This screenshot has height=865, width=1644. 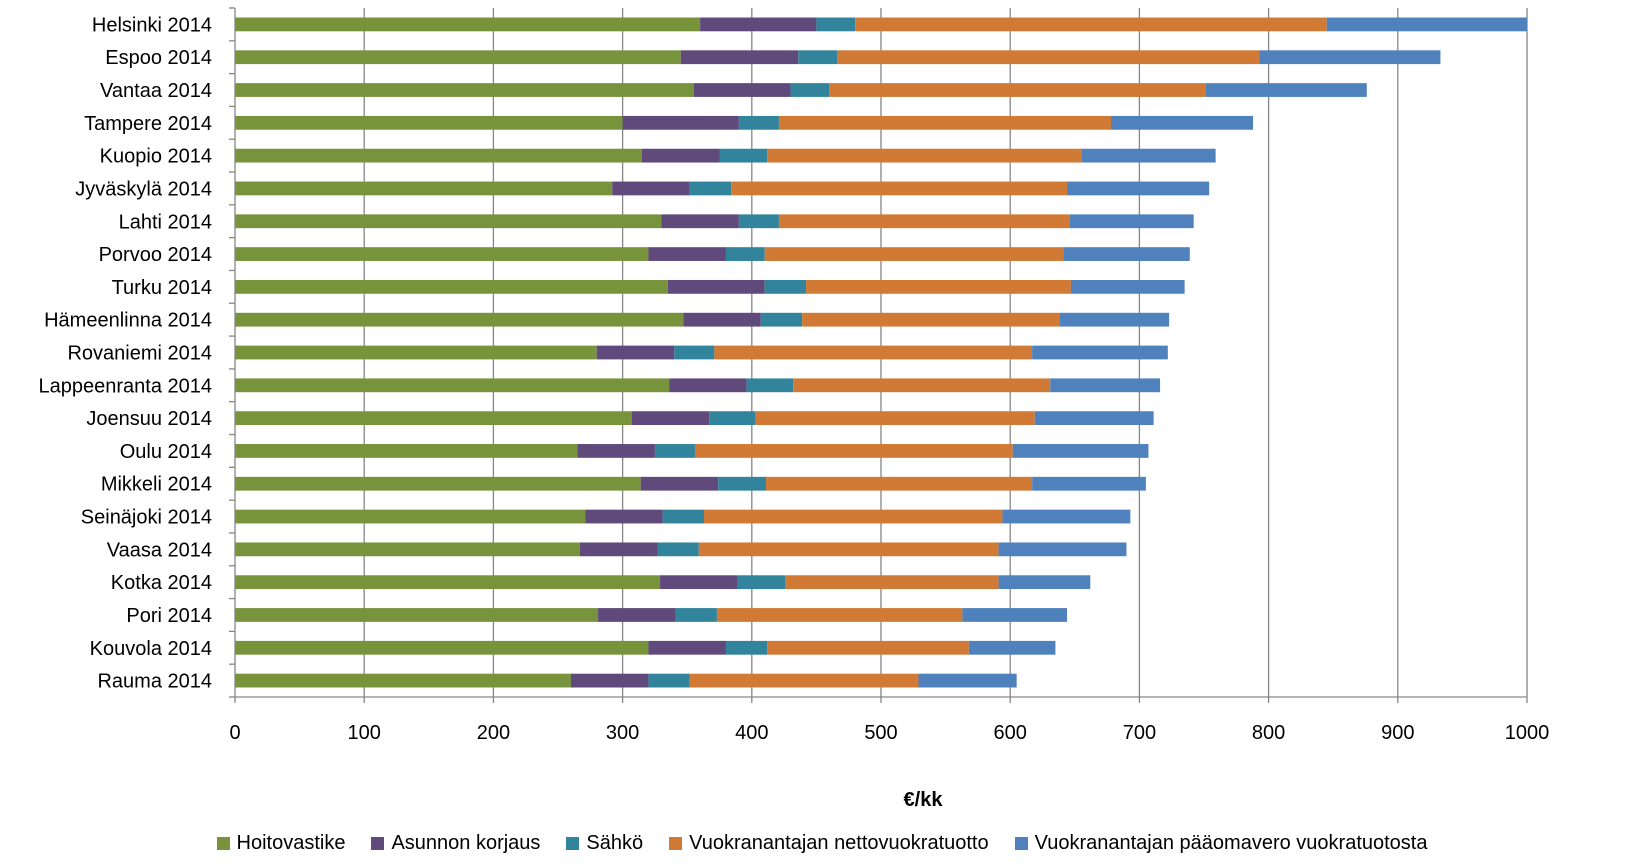 What do you see at coordinates (615, 842) in the screenshot?
I see `legend-label: Sähkö` at bounding box center [615, 842].